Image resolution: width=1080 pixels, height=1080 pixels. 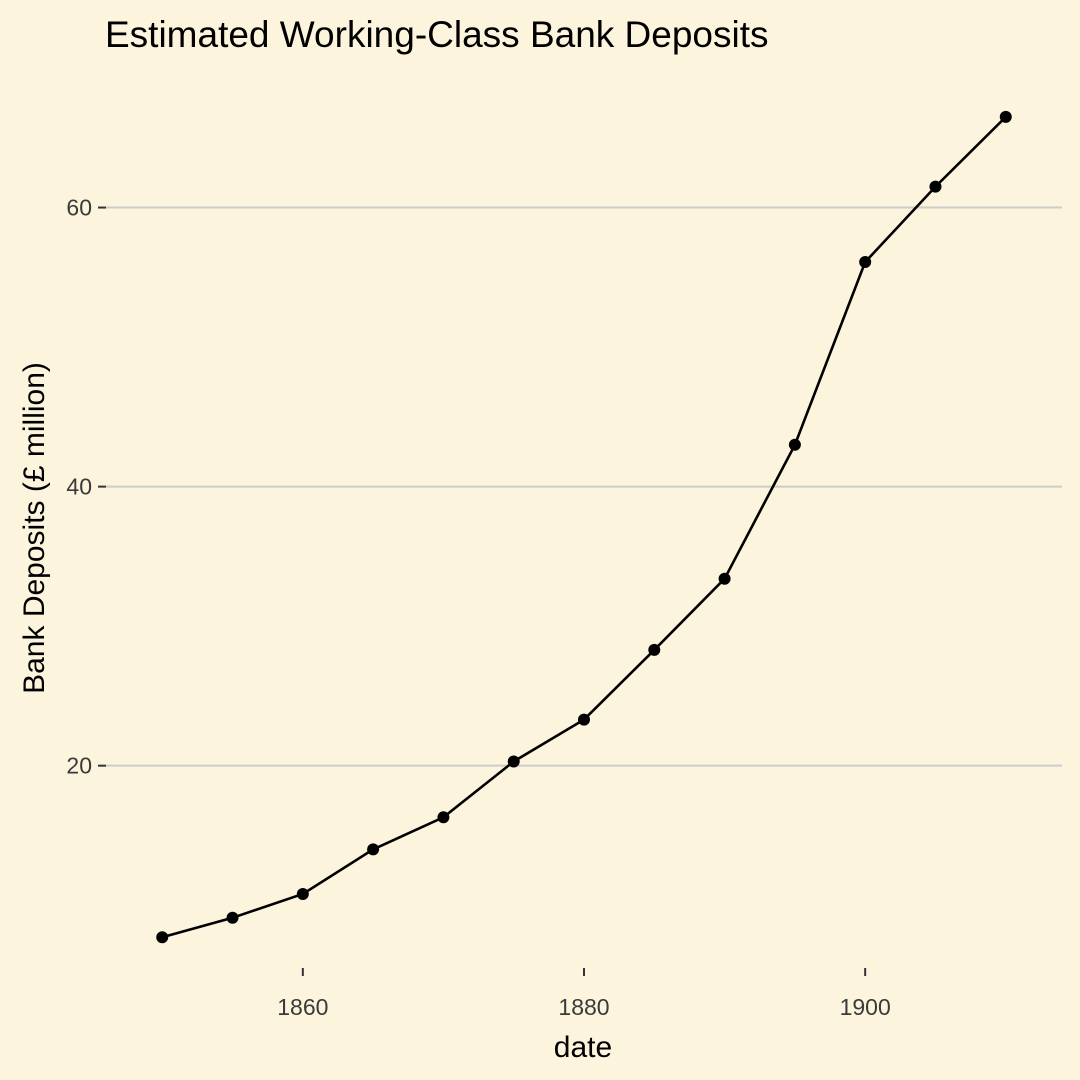 I want to click on y-axis-title: Bank Deposits (£ million), so click(x=34, y=528).